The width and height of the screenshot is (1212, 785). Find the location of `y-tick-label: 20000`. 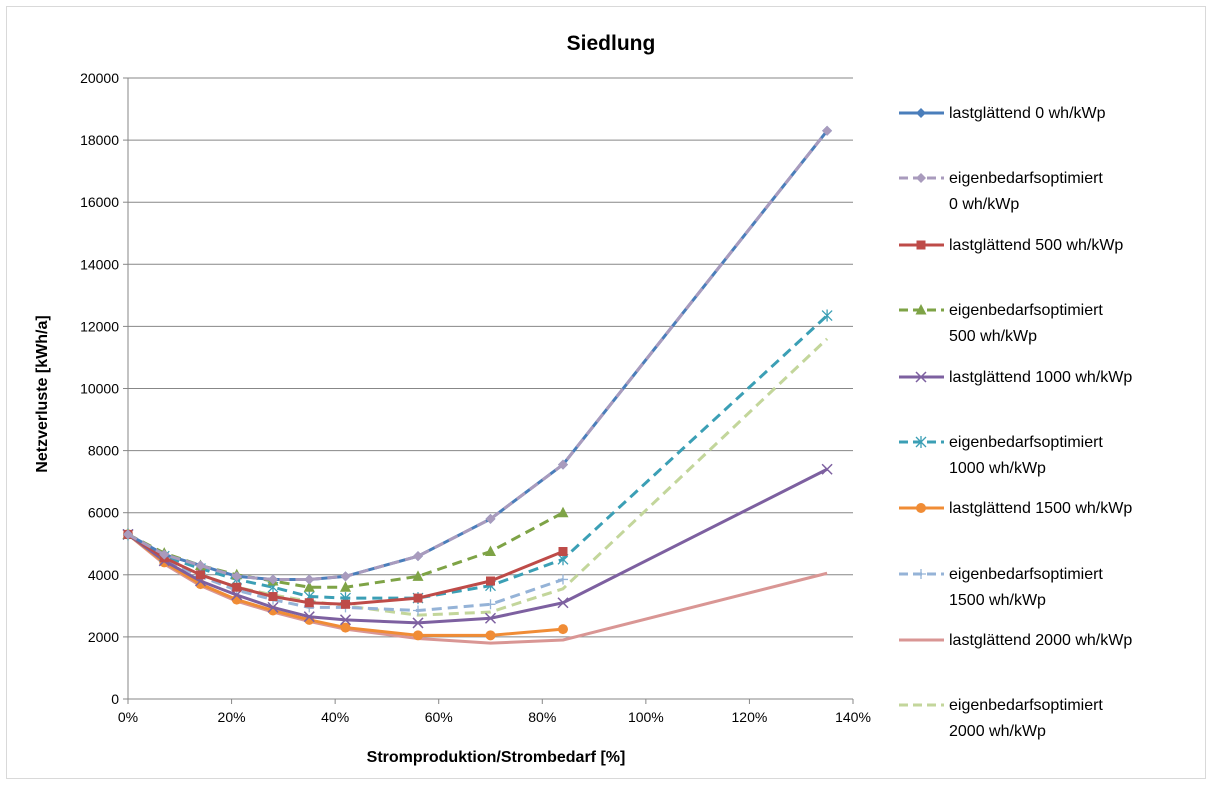

y-tick-label: 20000 is located at coordinates (99, 78).